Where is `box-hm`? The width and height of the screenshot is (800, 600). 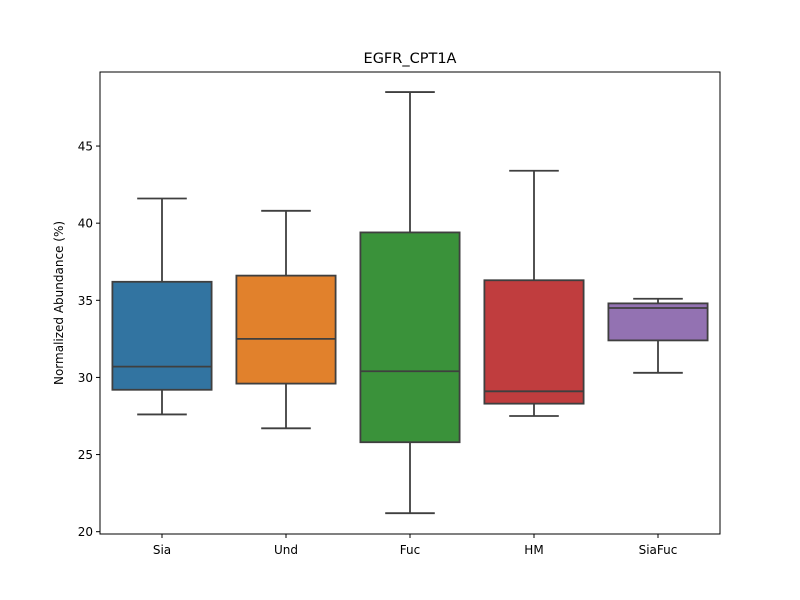 box-hm is located at coordinates (534, 342).